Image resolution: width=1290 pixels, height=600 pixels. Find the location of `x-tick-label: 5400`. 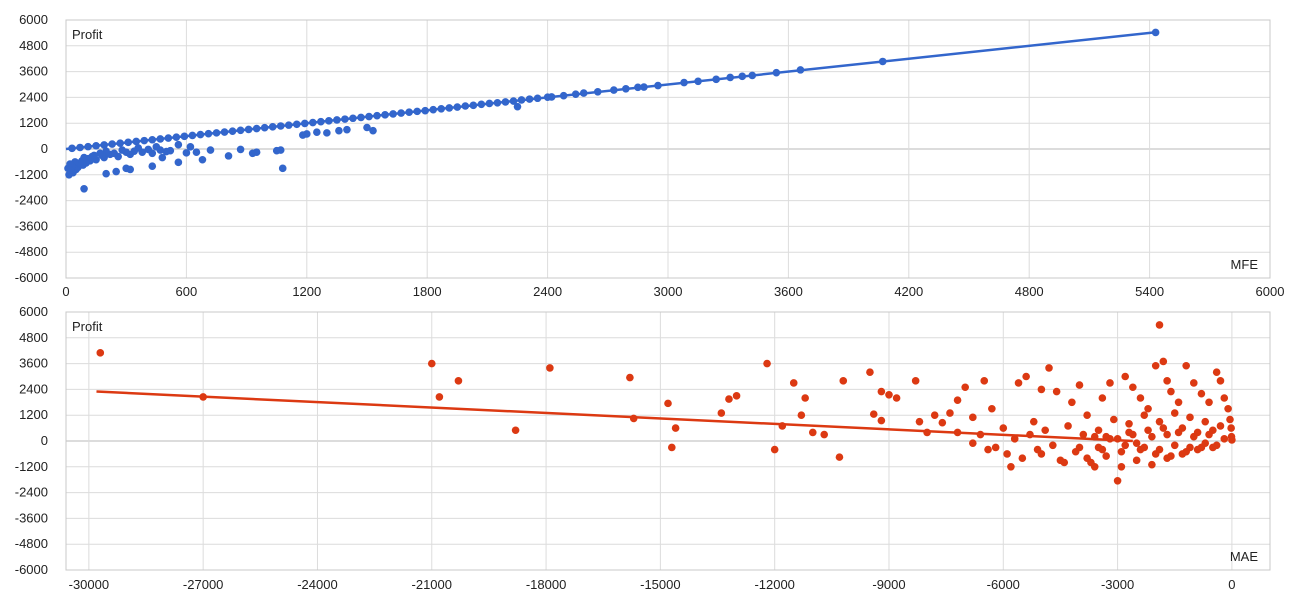

x-tick-label: 5400 is located at coordinates (1149, 291).